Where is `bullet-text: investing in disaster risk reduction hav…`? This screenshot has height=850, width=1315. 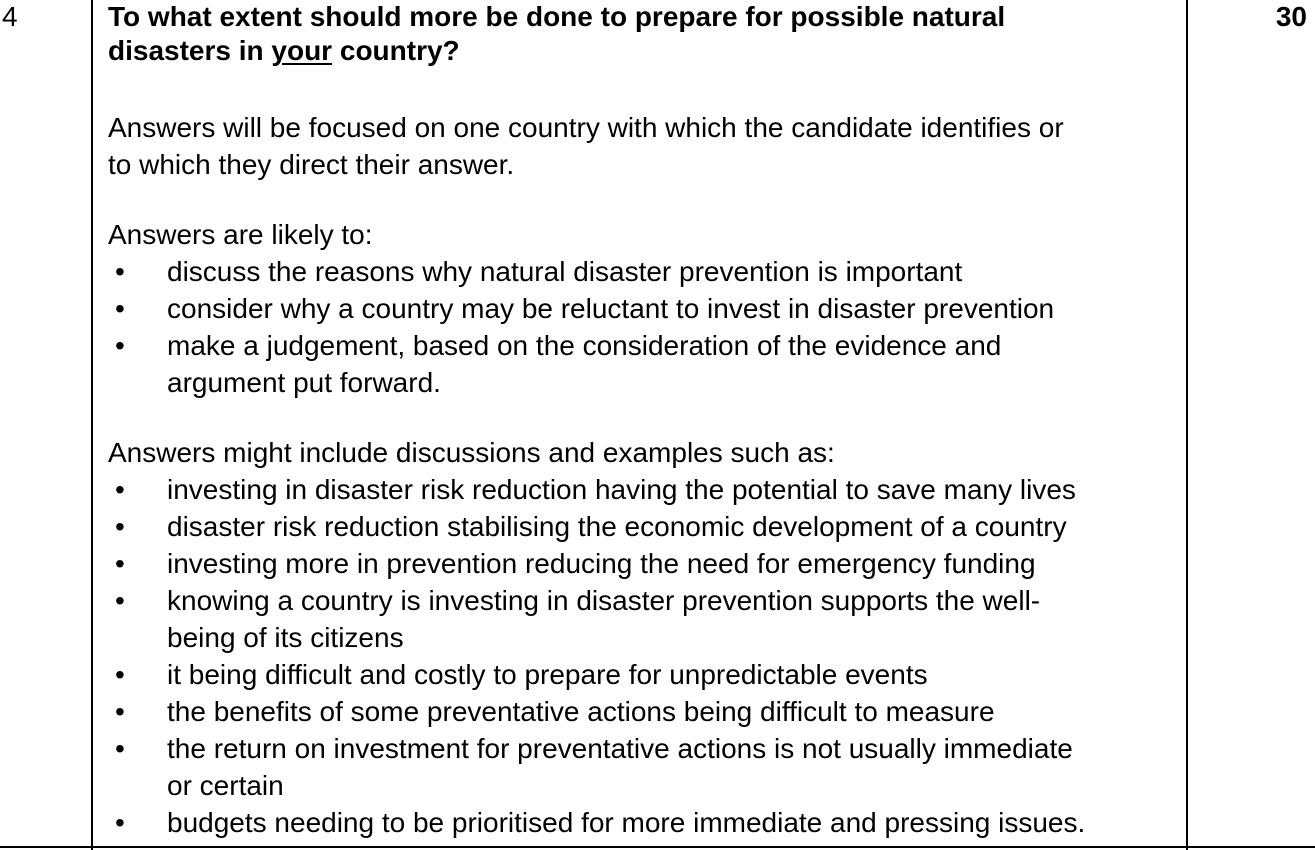
bullet-text: investing in disaster risk reduction hav… is located at coordinates (621, 489).